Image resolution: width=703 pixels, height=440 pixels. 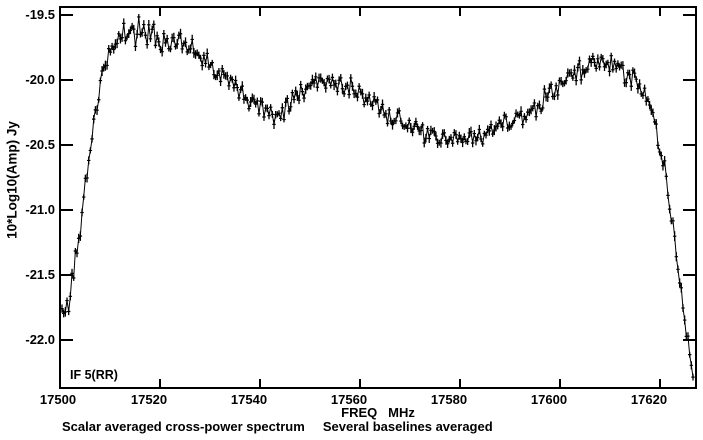 I want to click on x-tick-label: 17520, so click(x=149, y=399).